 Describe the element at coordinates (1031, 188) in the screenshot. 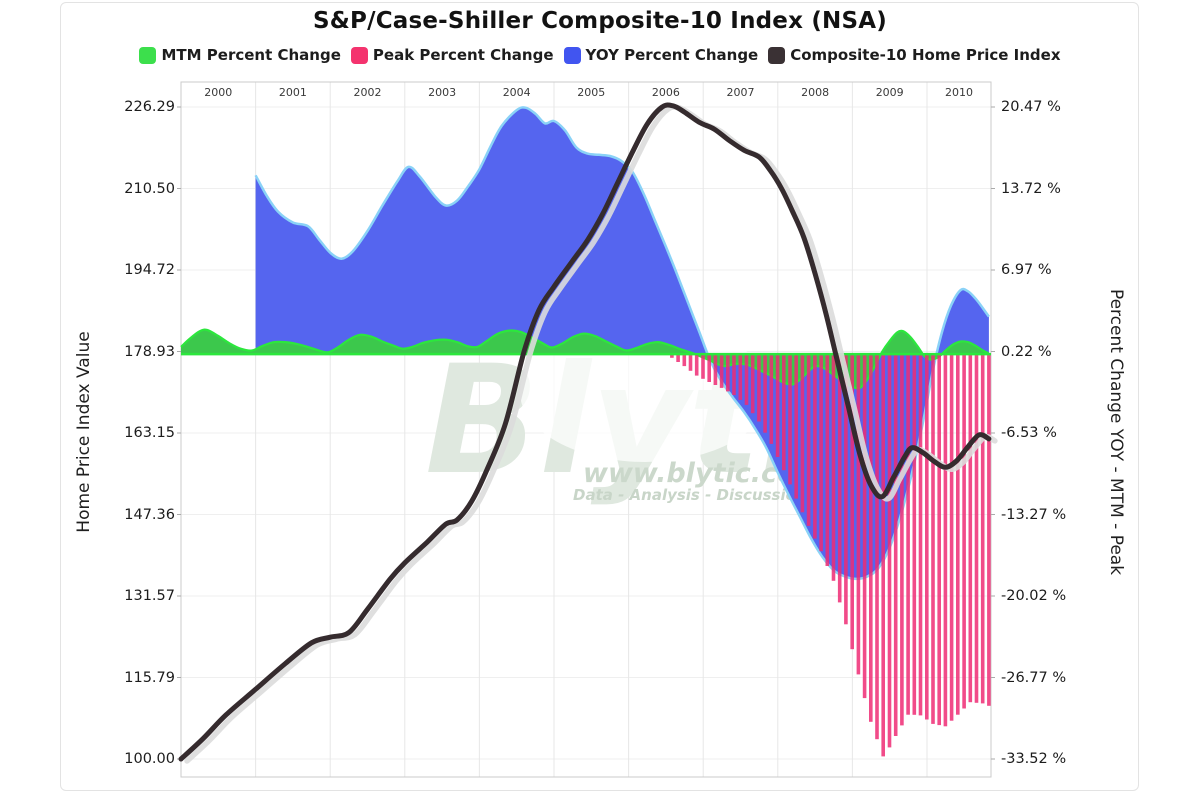

I see `right-tick-label: 13.72 %` at that location.